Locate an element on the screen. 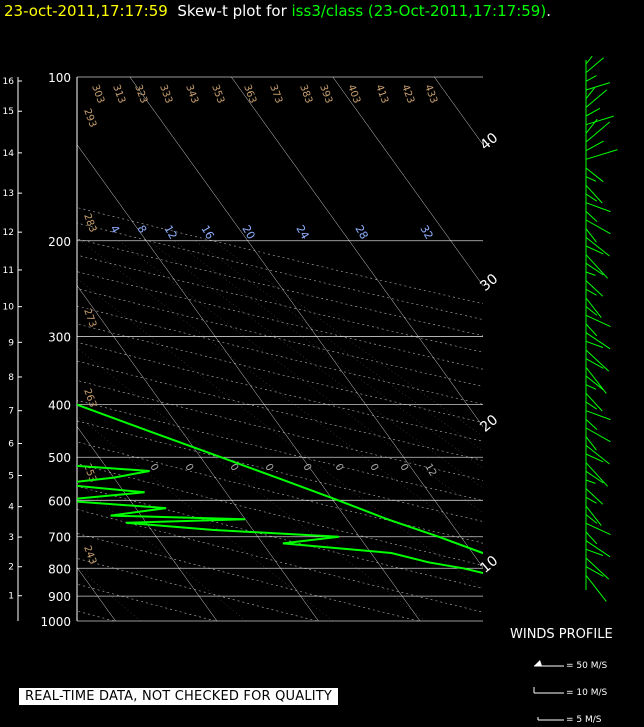 This screenshot has height=727, width=644. wind-legend-50-label: = 50 M/S is located at coordinates (587, 666).